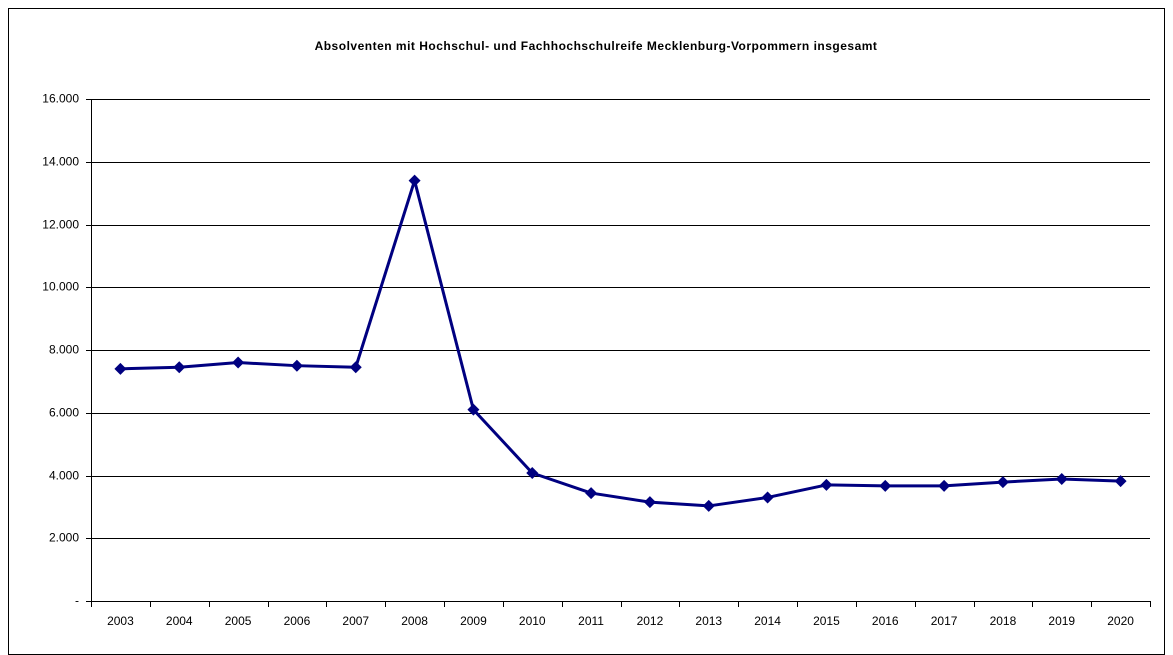  What do you see at coordinates (64, 350) in the screenshot?
I see `y-tick-label: 8.000` at bounding box center [64, 350].